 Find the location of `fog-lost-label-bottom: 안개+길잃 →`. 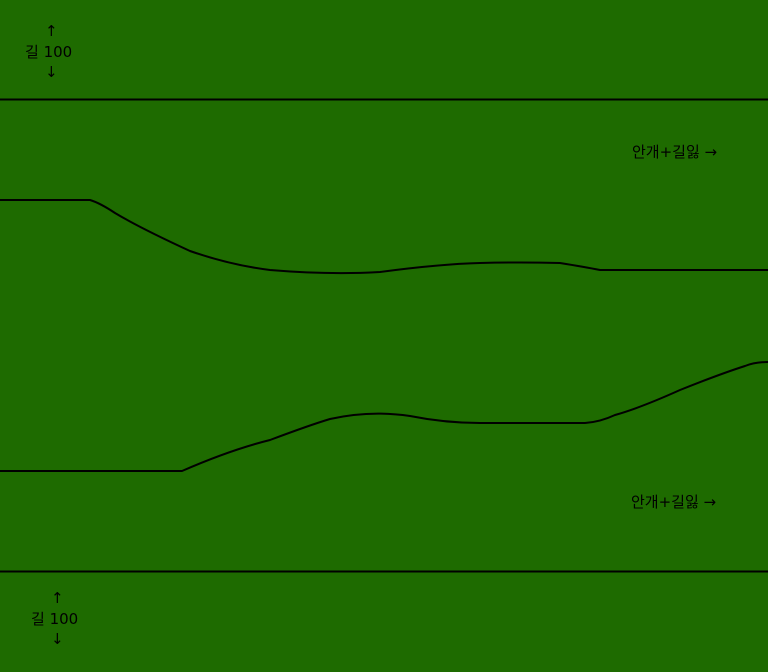

fog-lost-label-bottom: 안개+길잃 → is located at coordinates (674, 502).